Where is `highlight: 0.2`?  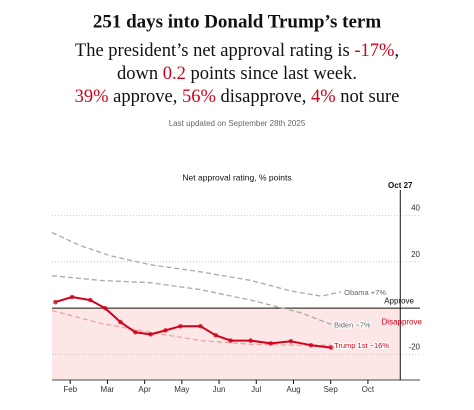 highlight: 0.2 is located at coordinates (174, 74).